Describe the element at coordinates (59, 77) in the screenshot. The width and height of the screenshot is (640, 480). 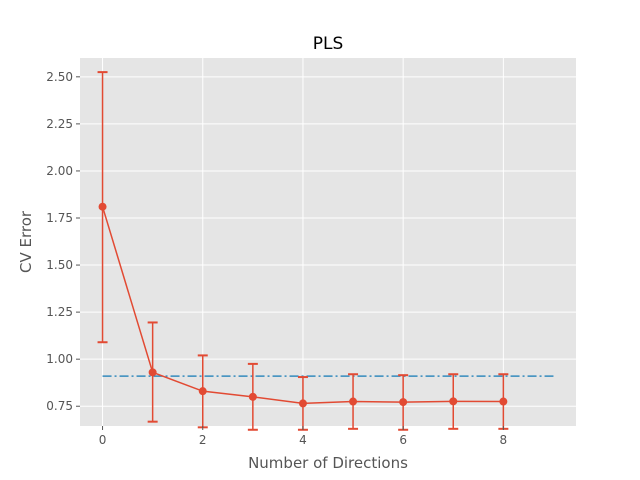
I see `y-tick-label: 2.50` at that location.